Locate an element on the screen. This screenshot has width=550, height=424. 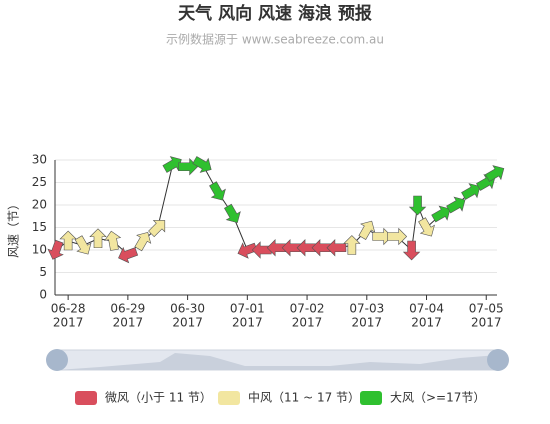
zoom-shadow is located at coordinates (277, 361).